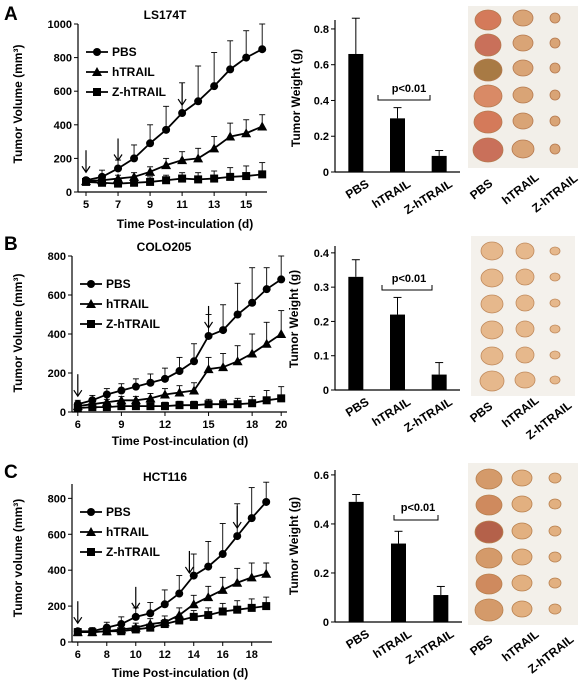 This screenshot has width=583, height=683. Describe the element at coordinates (185, 224) in the screenshot. I see `x-axis-label-a: Time Post-inculation (d)` at that location.